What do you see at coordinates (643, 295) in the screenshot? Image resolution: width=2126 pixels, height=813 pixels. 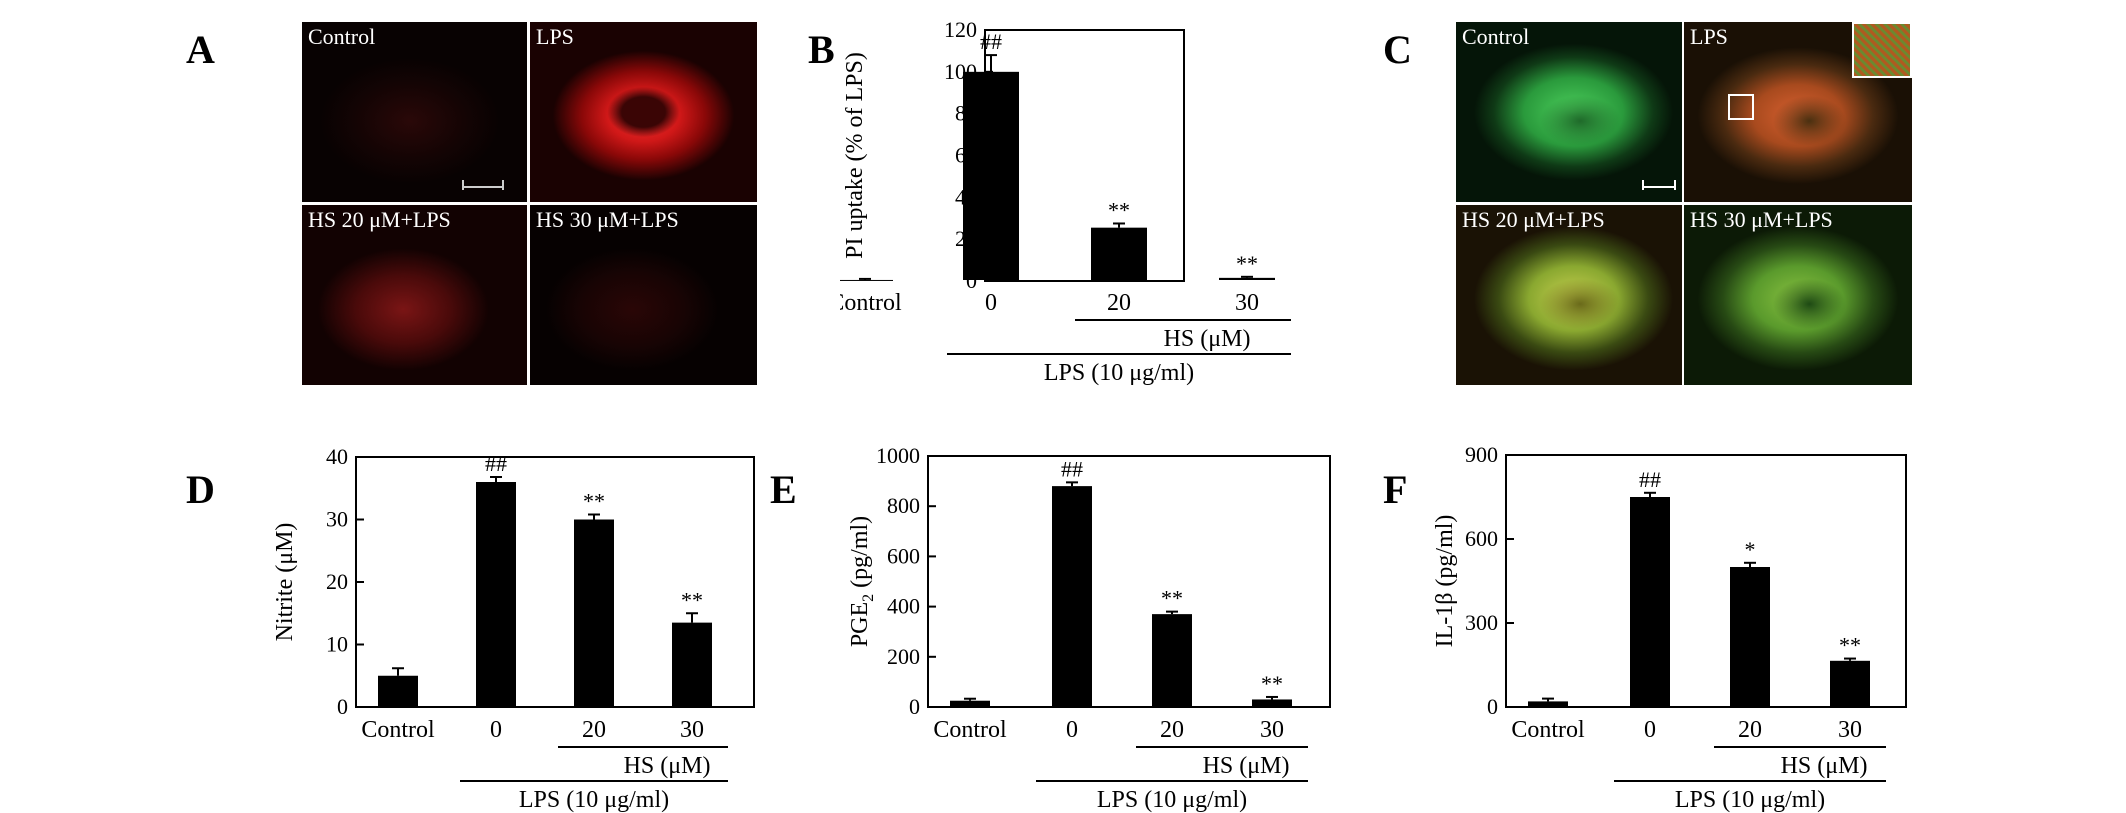 I see `panel-a-hs30-image: HS 30 μM+LPS` at bounding box center [643, 295].